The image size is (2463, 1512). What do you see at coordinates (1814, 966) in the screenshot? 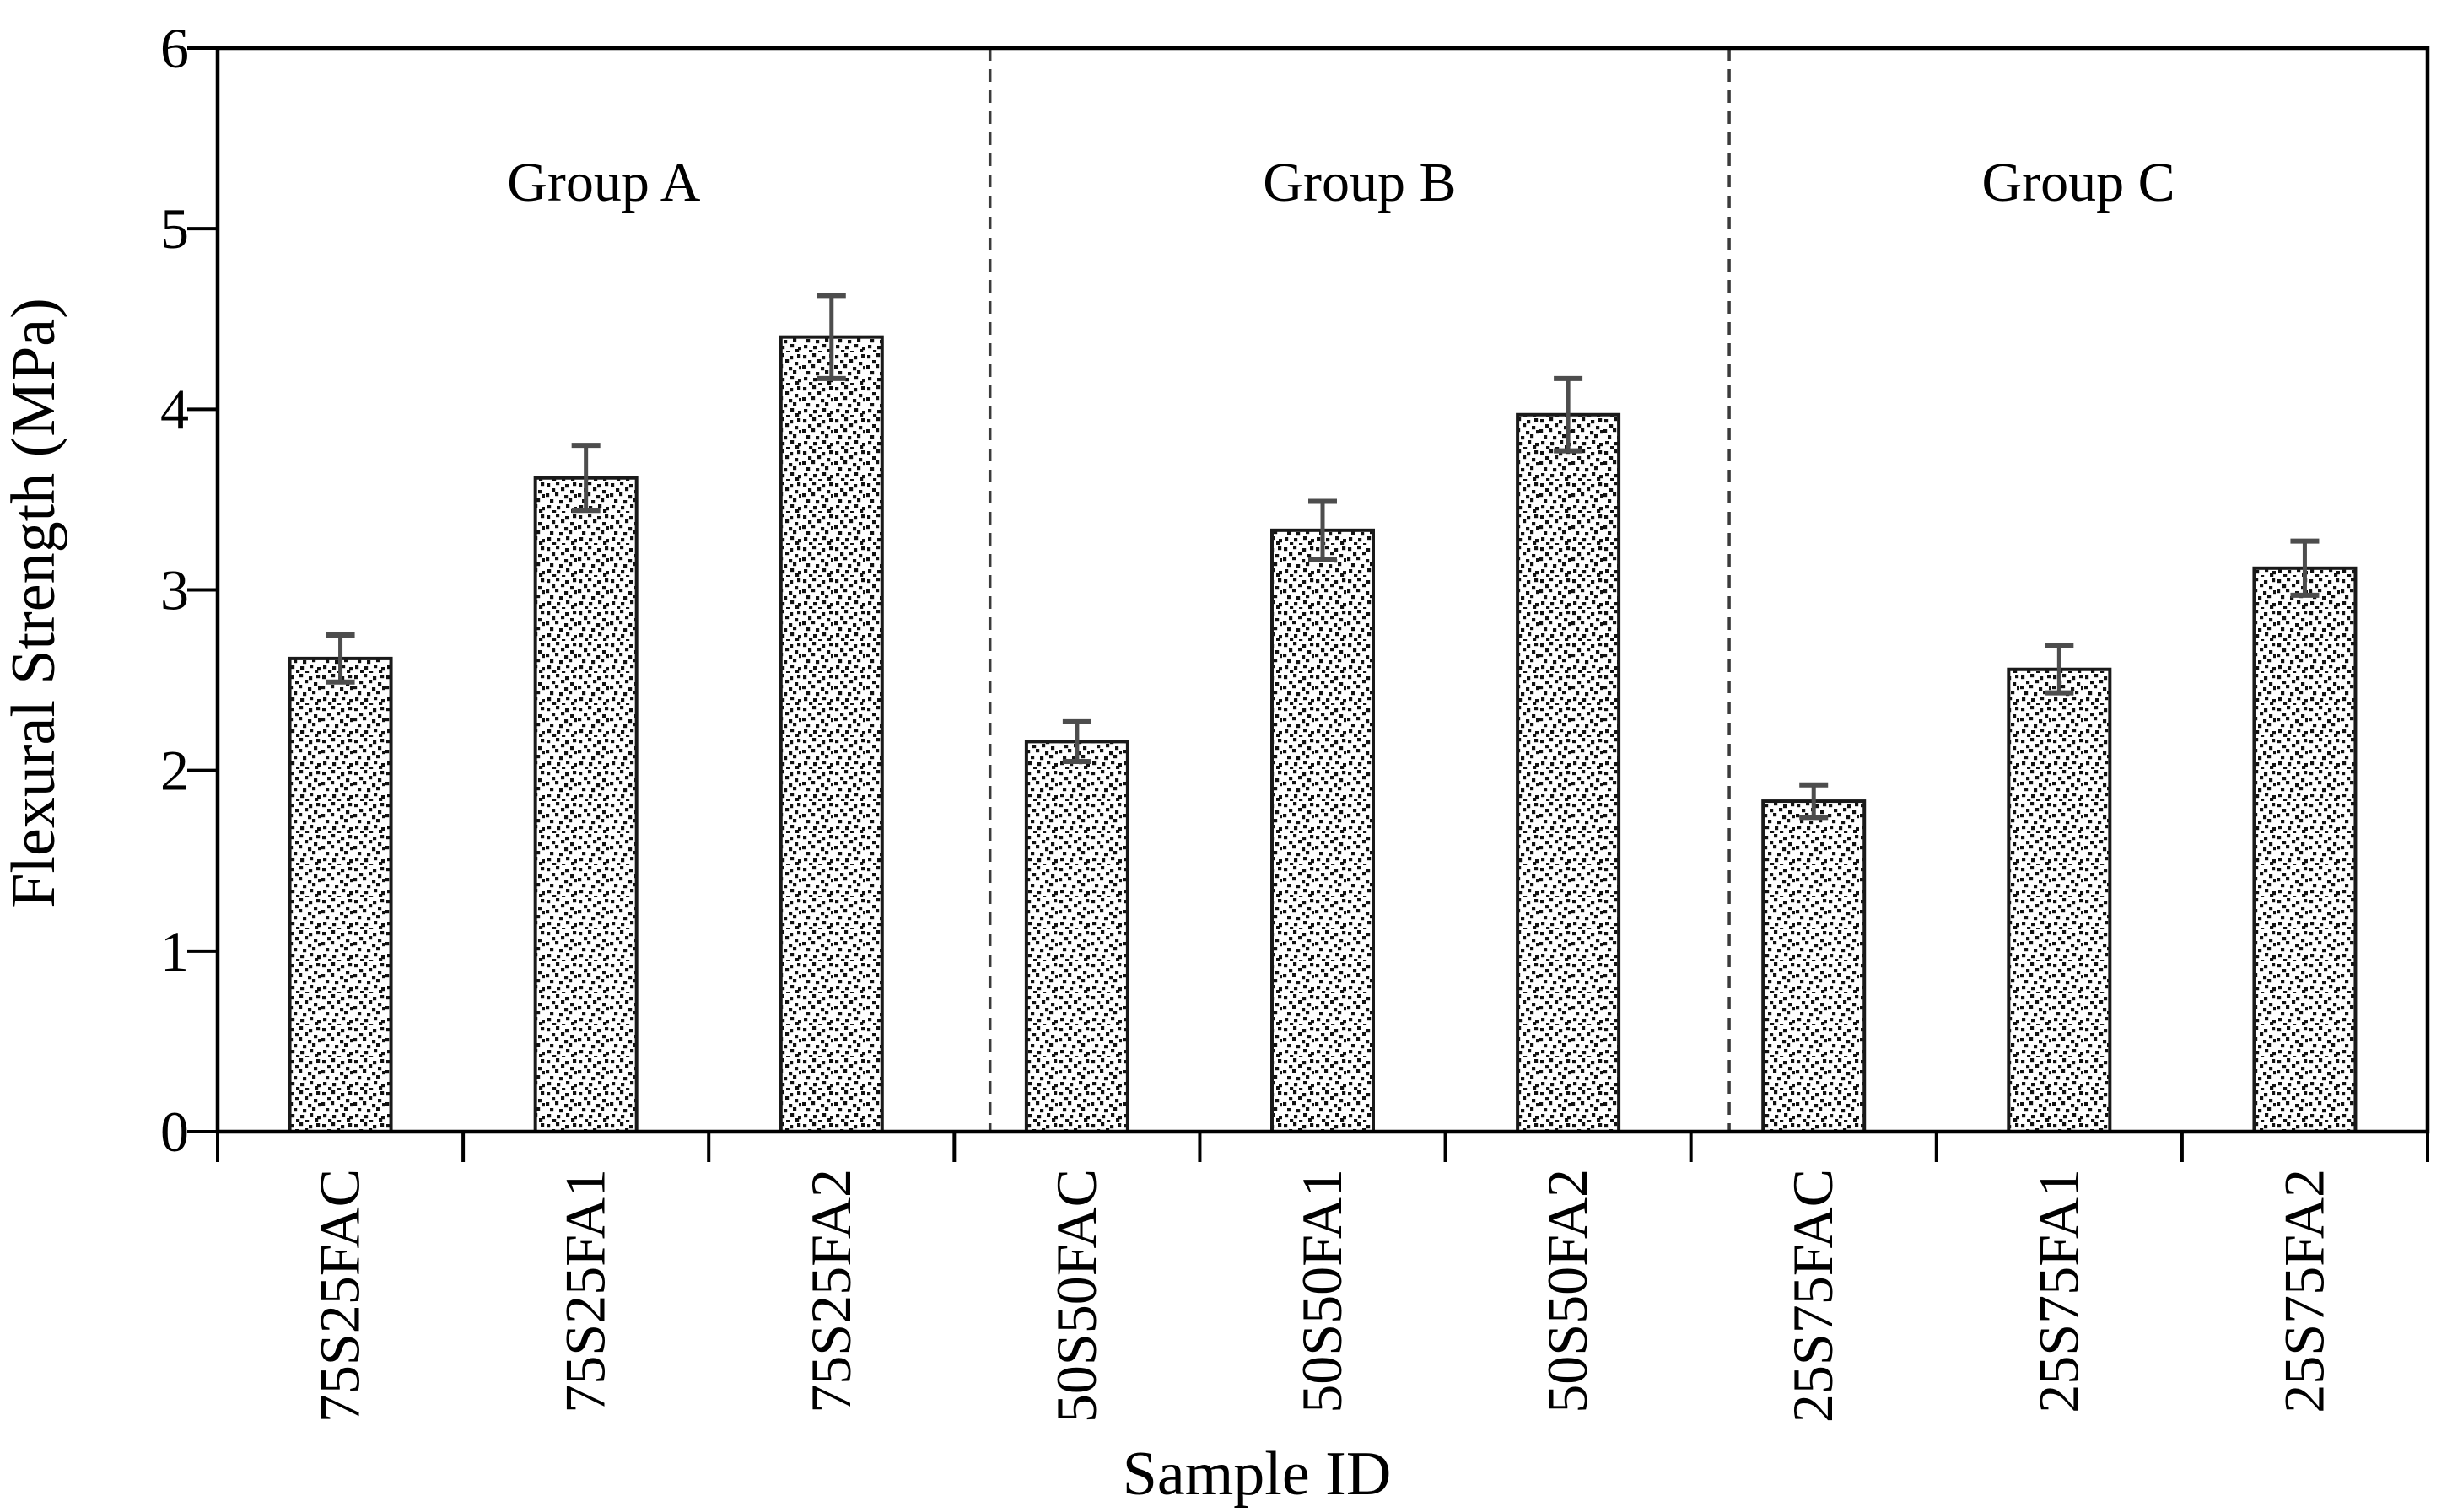
I see `bar-25S75FAC` at bounding box center [1814, 966].